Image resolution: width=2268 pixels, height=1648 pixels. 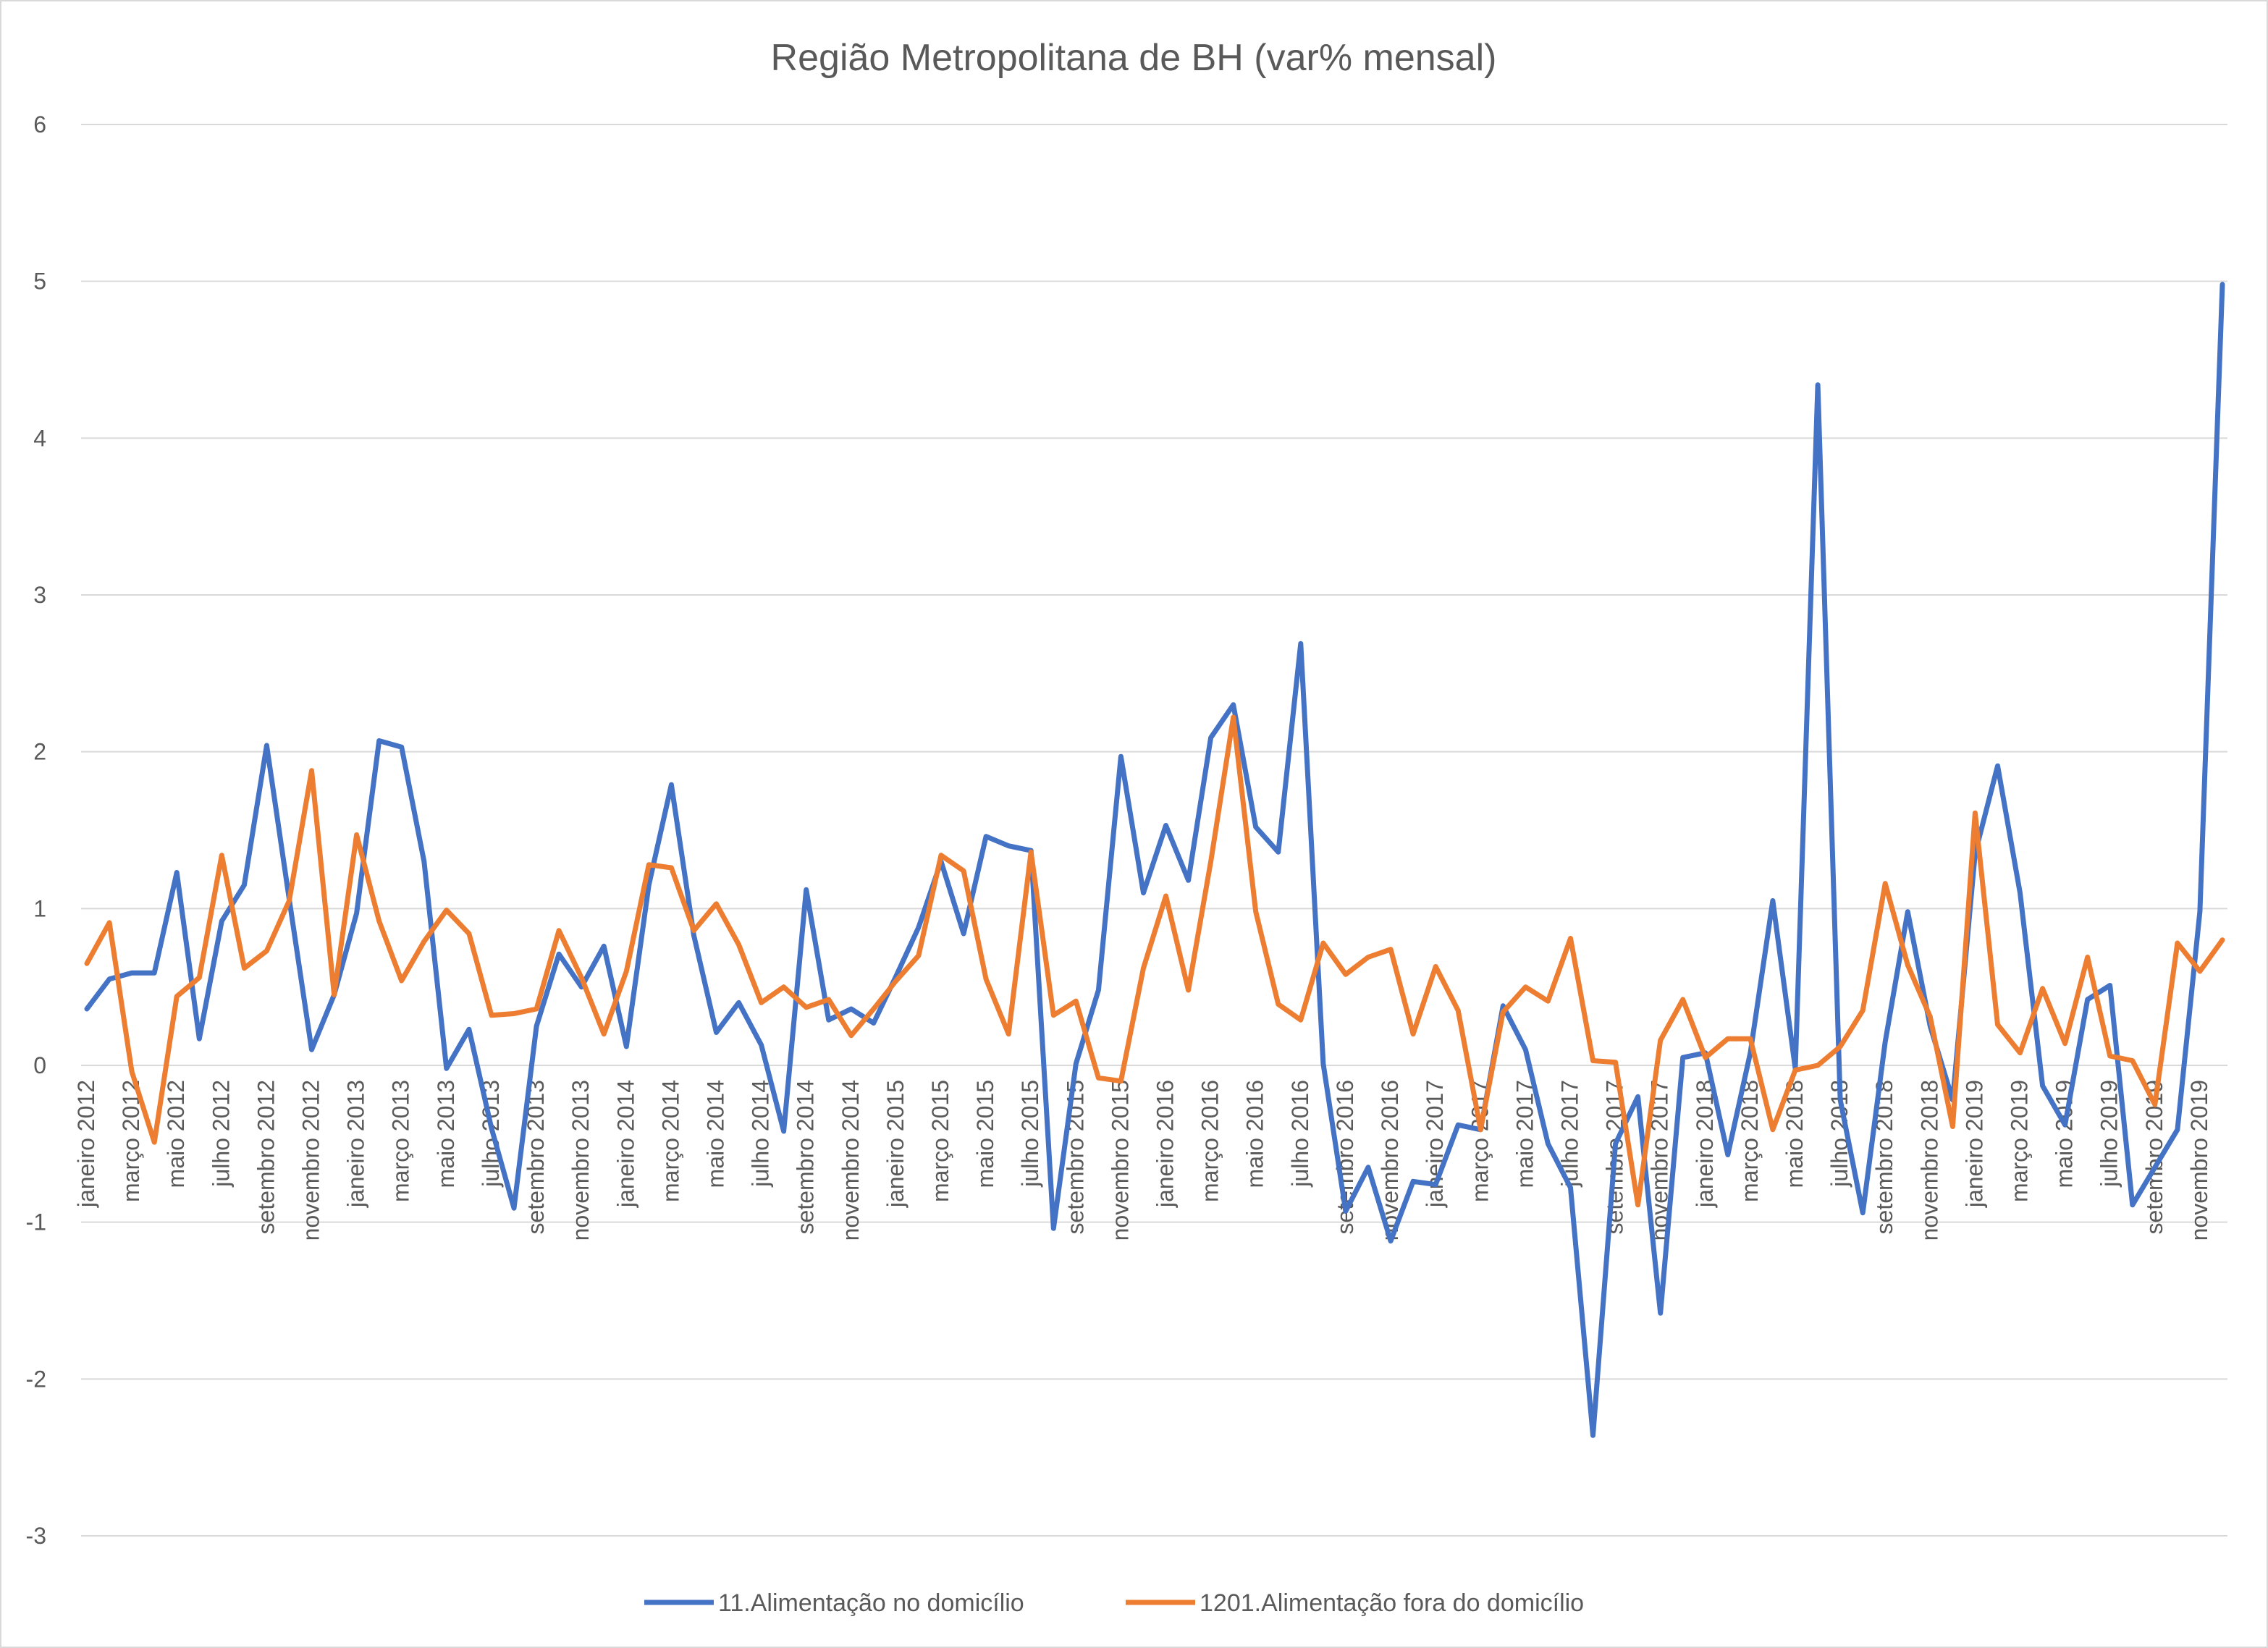 I want to click on x-tick-label: julho 2015, so click(x=1030, y=1134).